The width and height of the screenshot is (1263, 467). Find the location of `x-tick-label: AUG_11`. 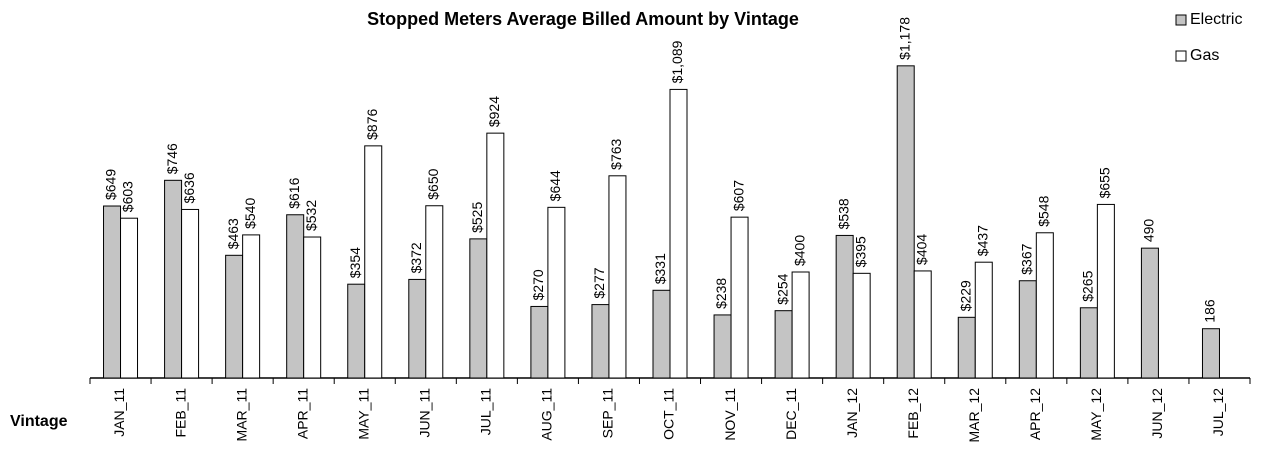

x-tick-label: AUG_11 is located at coordinates (547, 414).